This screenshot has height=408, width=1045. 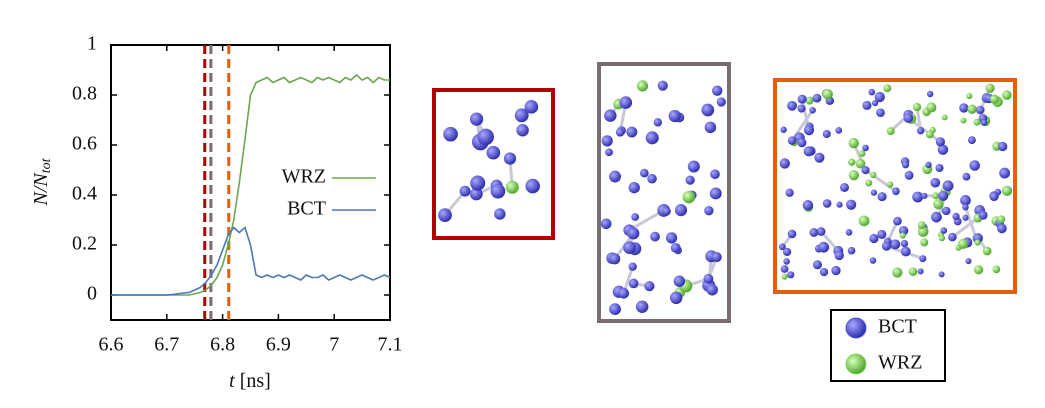 What do you see at coordinates (166, 345) in the screenshot?
I see `x-tick-label: 6.7` at bounding box center [166, 345].